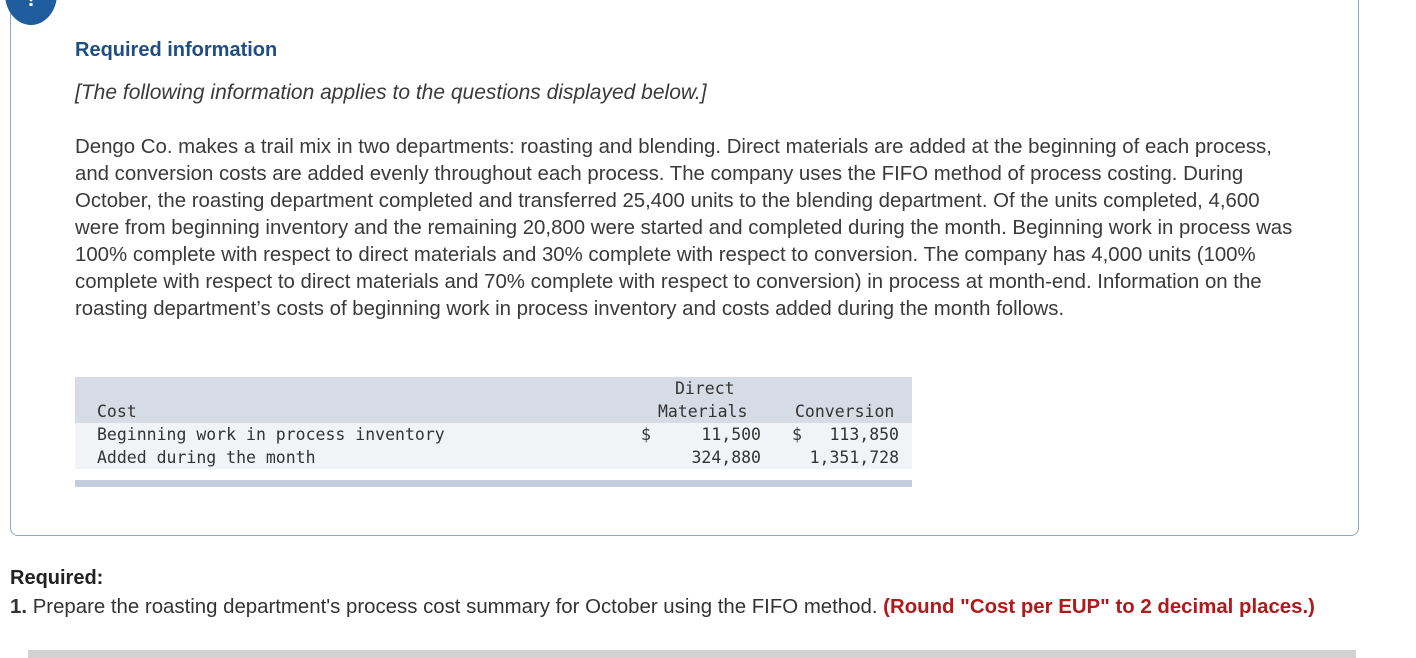  I want to click on dm-value: 324,880, so click(726, 457).